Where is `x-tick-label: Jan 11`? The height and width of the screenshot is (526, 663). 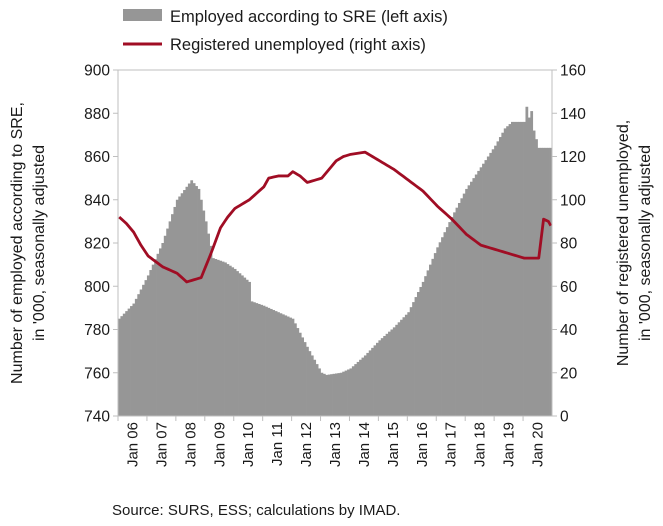 x-tick-label: Jan 11 is located at coordinates (277, 444).